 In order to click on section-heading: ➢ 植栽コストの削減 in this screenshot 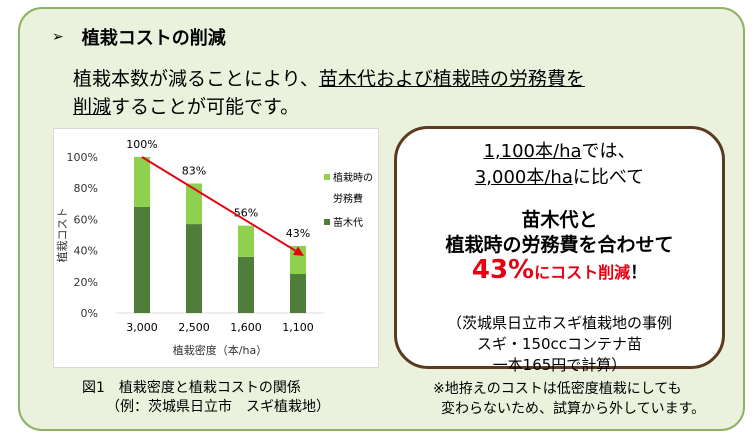, I will do `click(139, 37)`.